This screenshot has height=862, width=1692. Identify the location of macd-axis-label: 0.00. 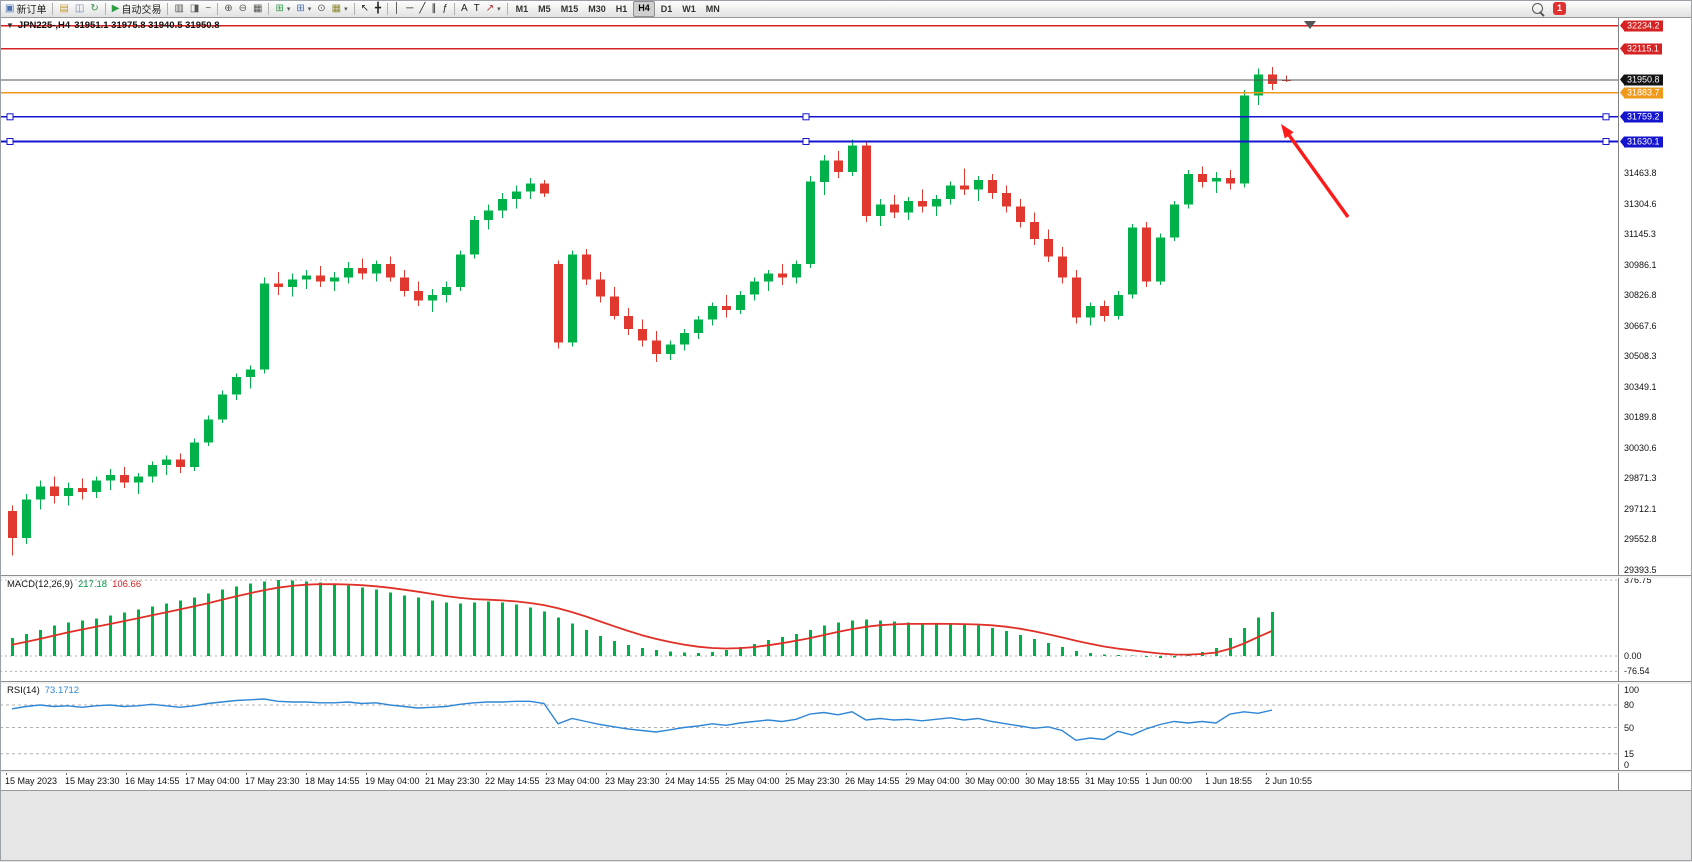
(1633, 656).